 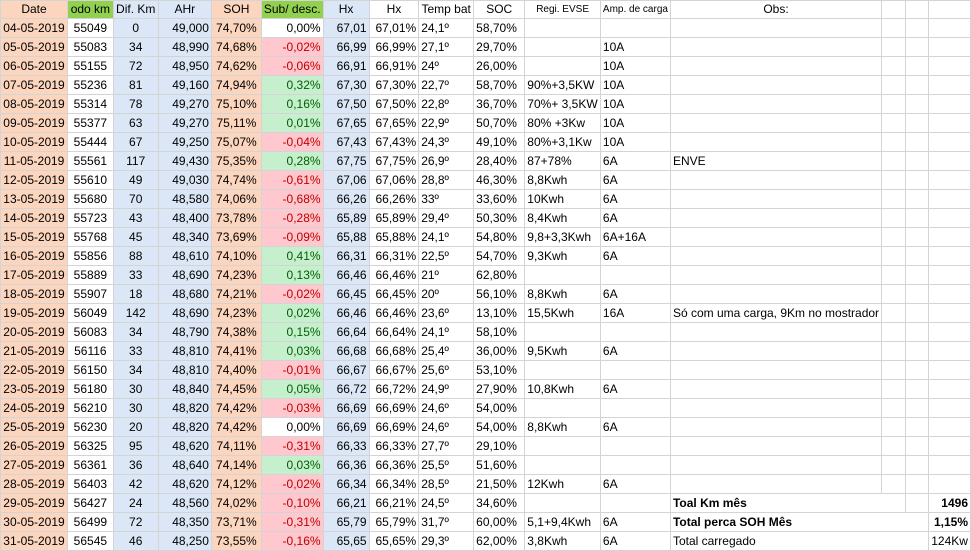 What do you see at coordinates (635, 275) in the screenshot?
I see `amp-carga-cell` at bounding box center [635, 275].